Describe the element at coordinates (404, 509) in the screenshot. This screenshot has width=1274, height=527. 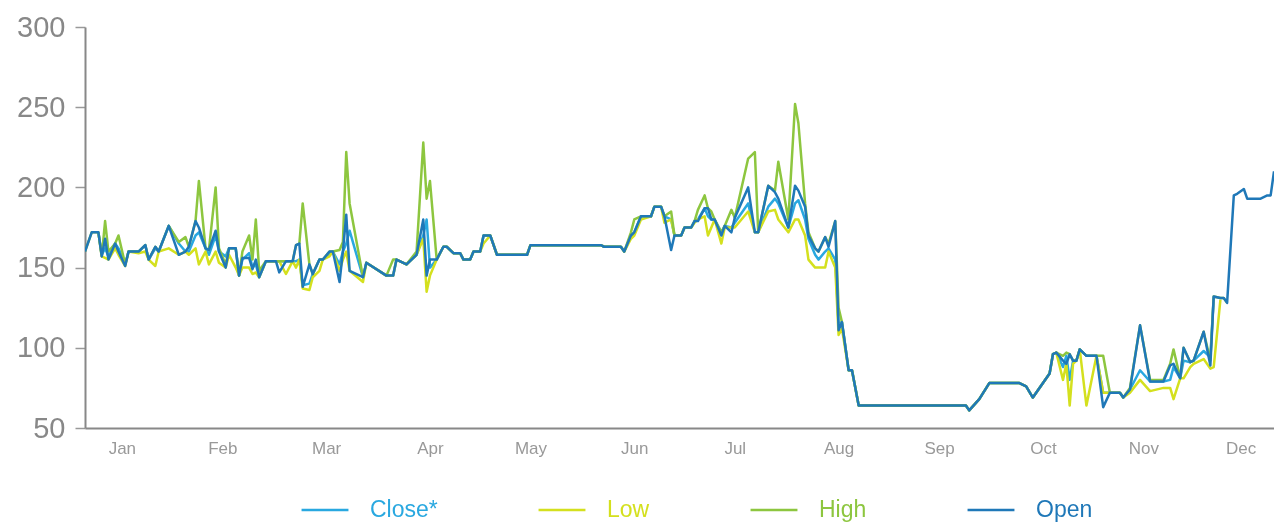
I see `legend-label: Close*` at that location.